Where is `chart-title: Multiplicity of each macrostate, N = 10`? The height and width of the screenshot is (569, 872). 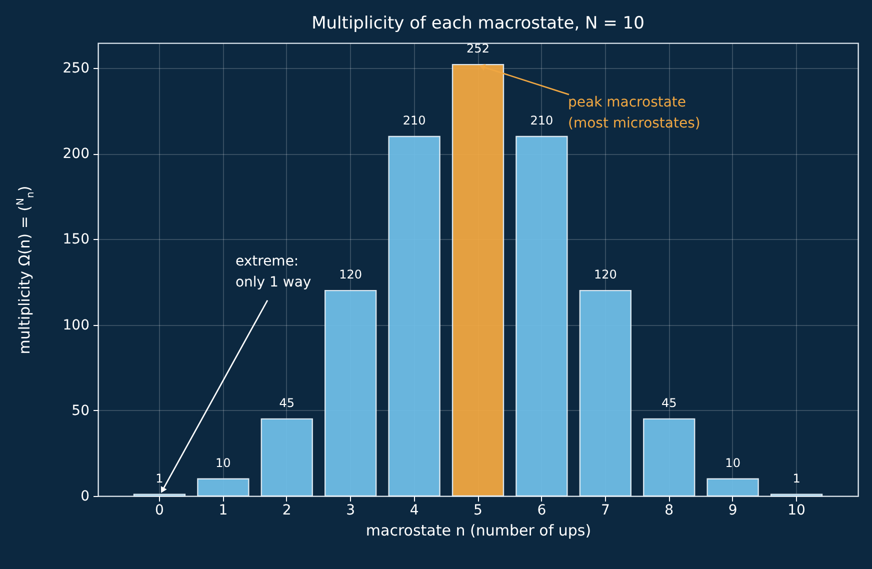 chart-title: Multiplicity of each macrostate, N = 10 is located at coordinates (478, 24).